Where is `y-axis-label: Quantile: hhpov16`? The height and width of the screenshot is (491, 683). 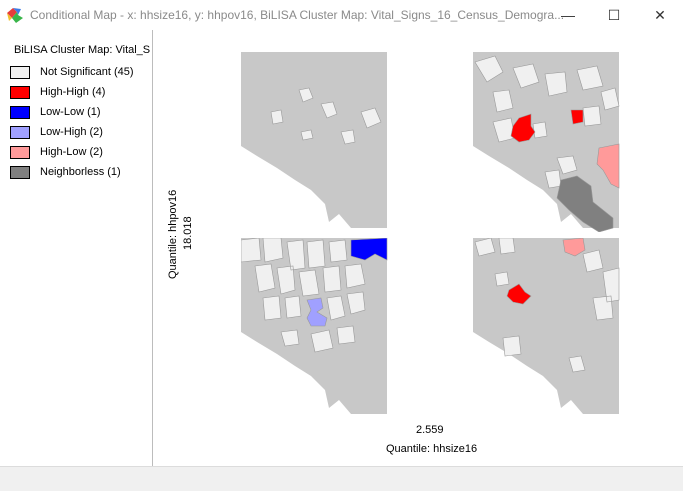
y-axis-label: Quantile: hhpov16 is located at coordinates (173, 234).